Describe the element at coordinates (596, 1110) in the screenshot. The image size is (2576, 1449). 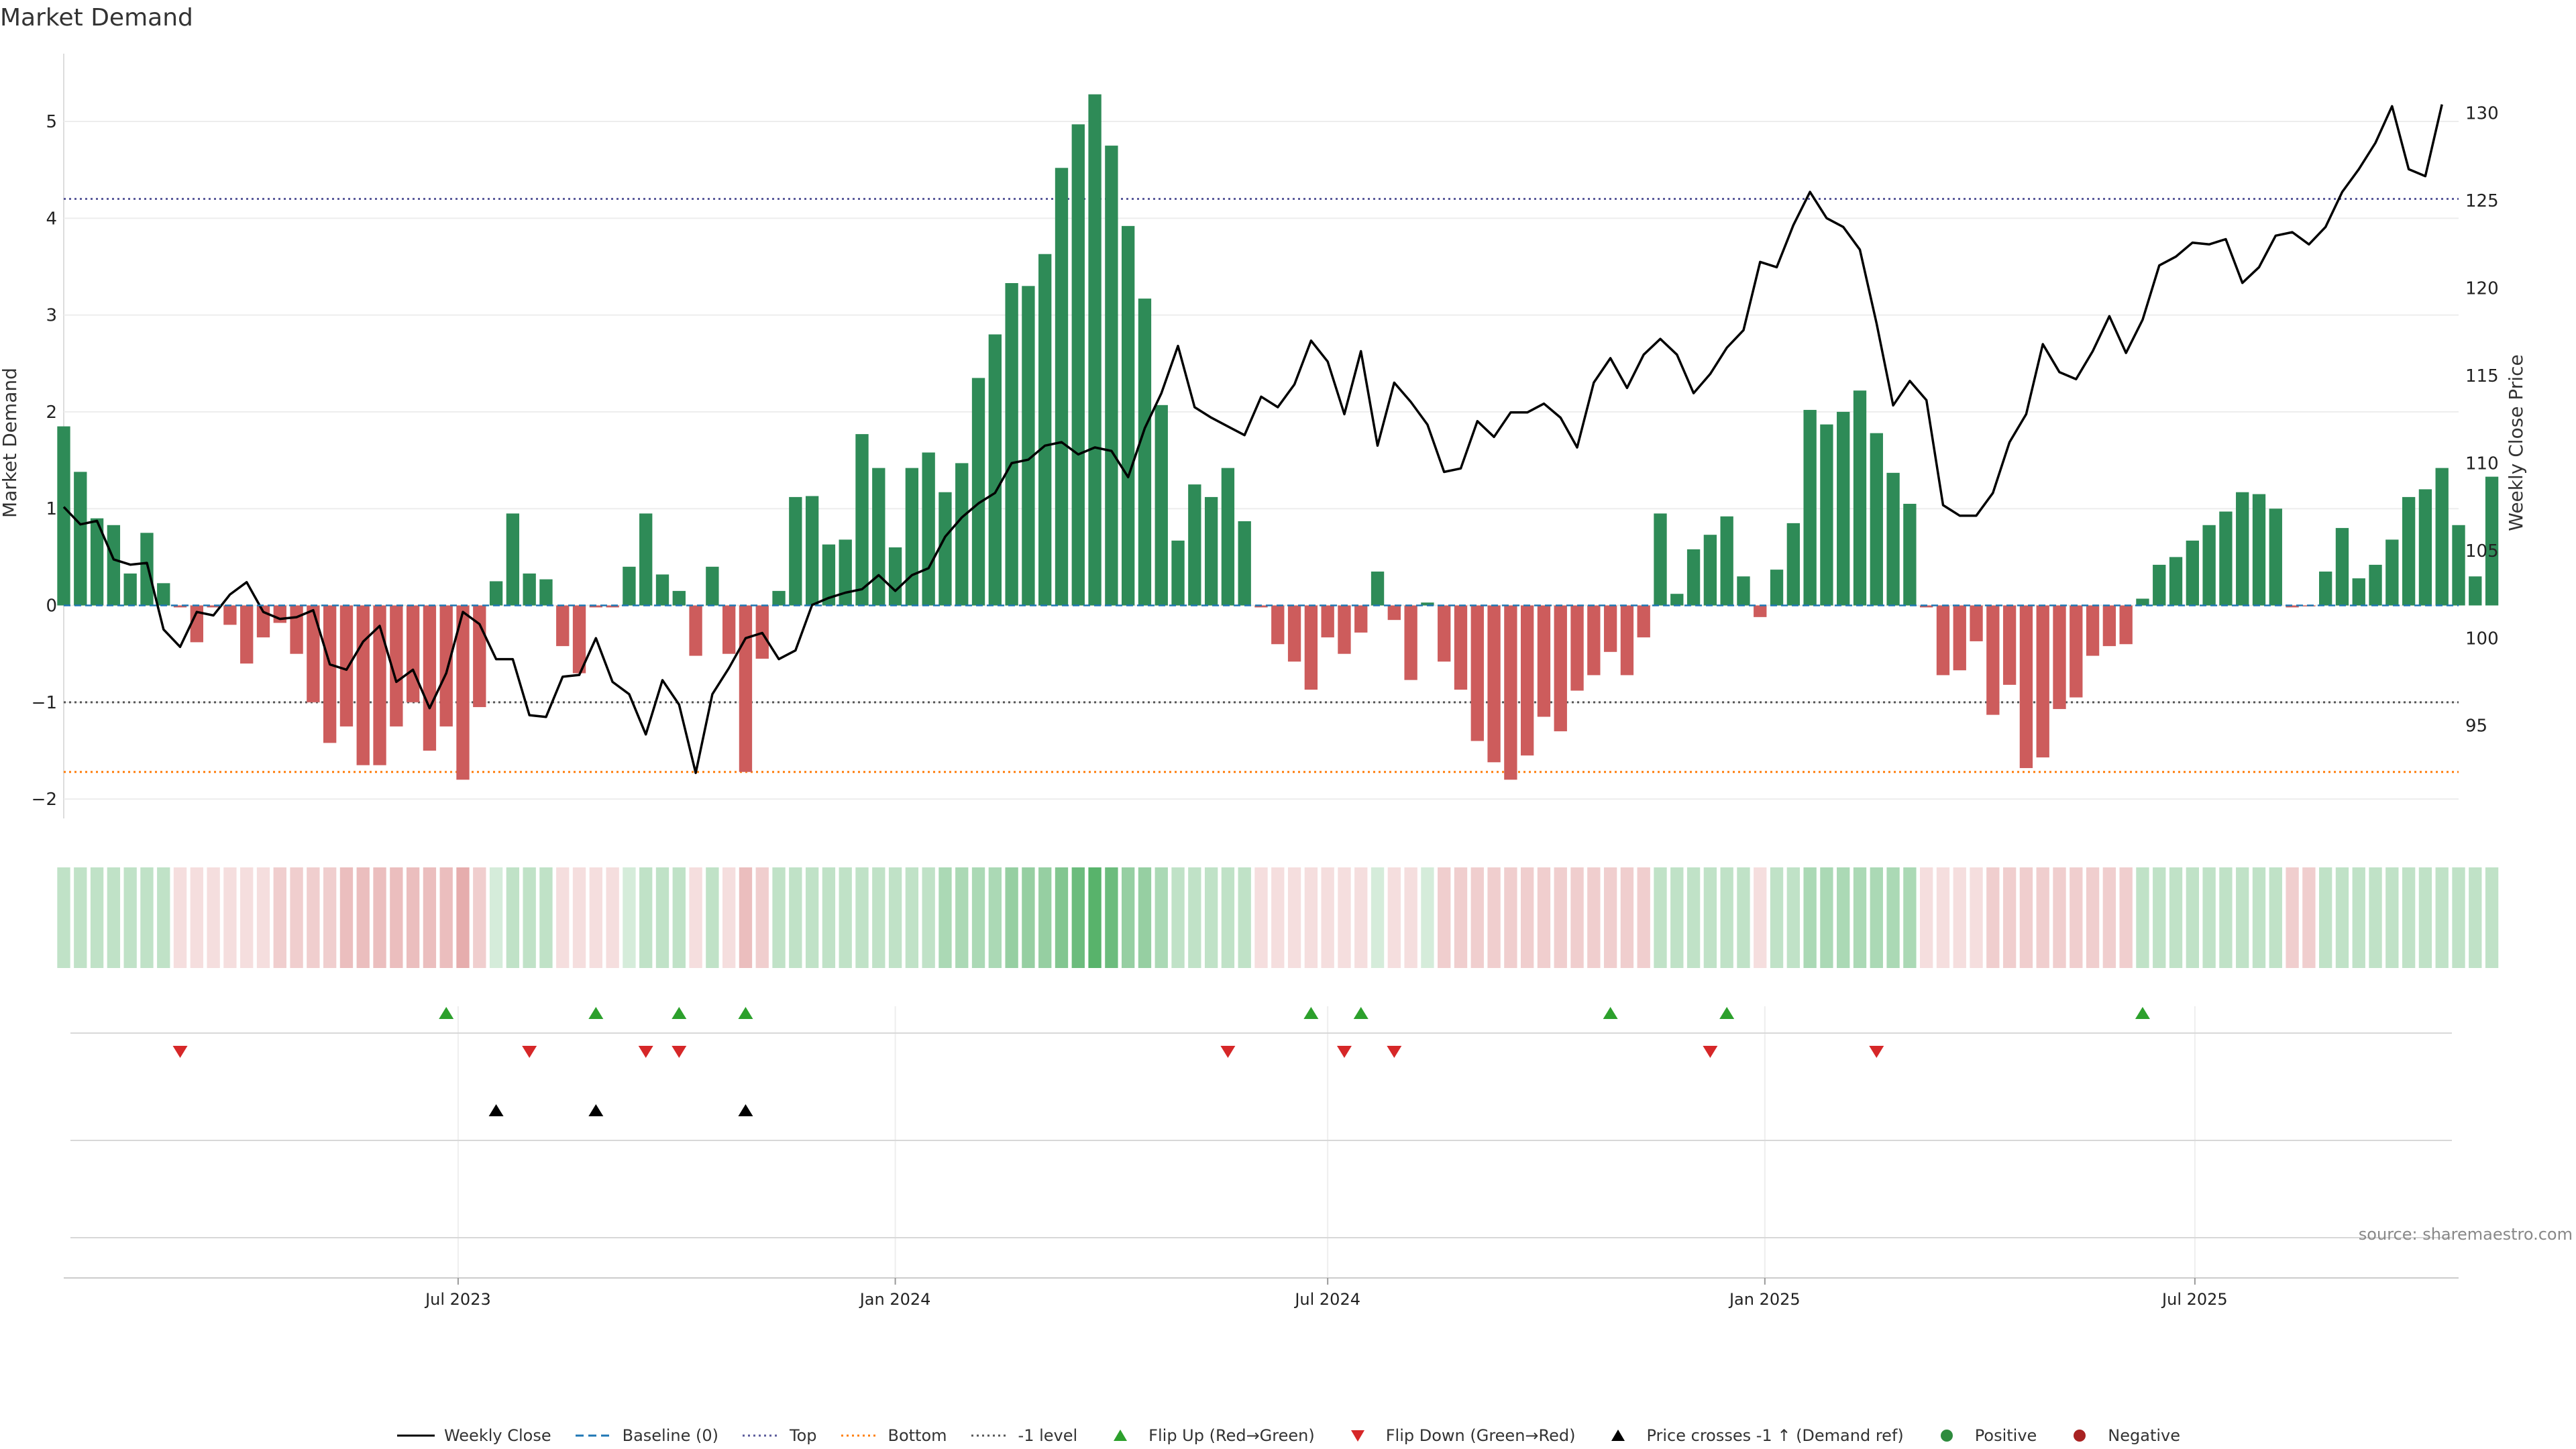
I see `price-cross-marker` at that location.